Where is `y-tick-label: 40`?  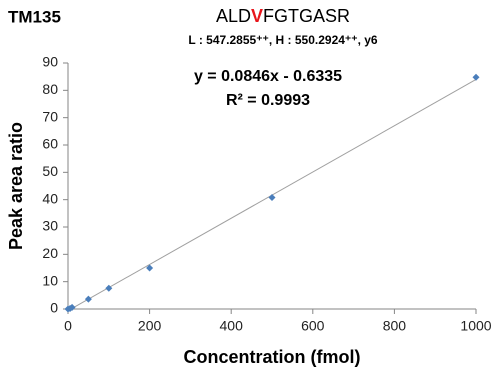
y-tick-label: 40 is located at coordinates (50, 198).